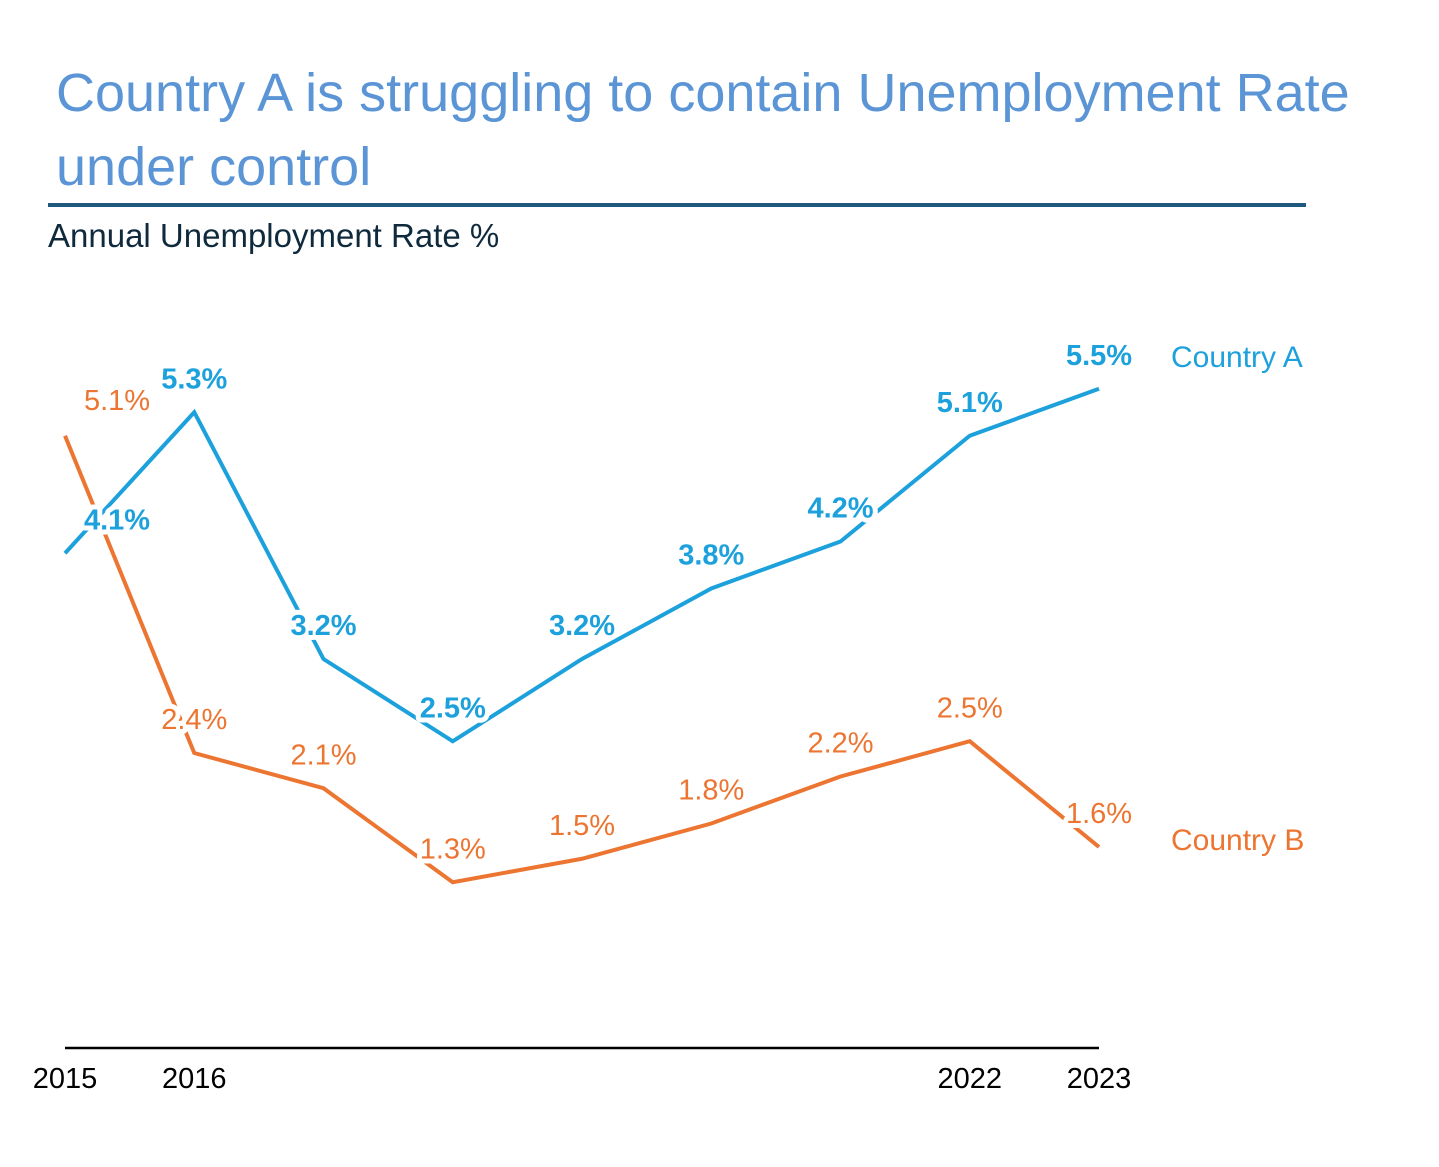 The height and width of the screenshot is (1167, 1439). I want to click on country-b-data-label-halo: 1.3%, so click(453, 849).